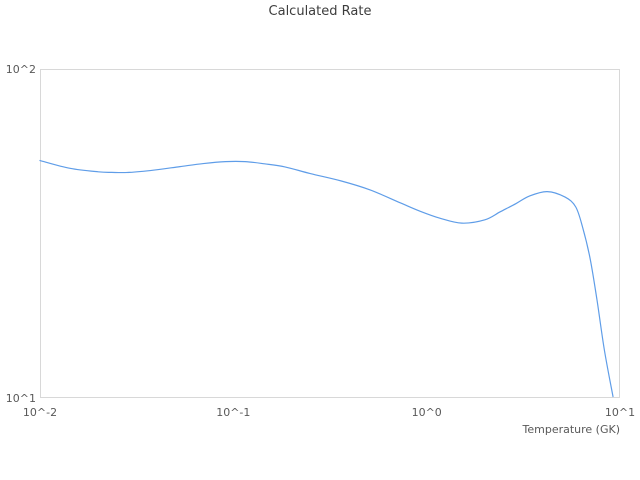 The height and width of the screenshot is (480, 640). I want to click on y-tick-label-top: 10^2, so click(20, 69).